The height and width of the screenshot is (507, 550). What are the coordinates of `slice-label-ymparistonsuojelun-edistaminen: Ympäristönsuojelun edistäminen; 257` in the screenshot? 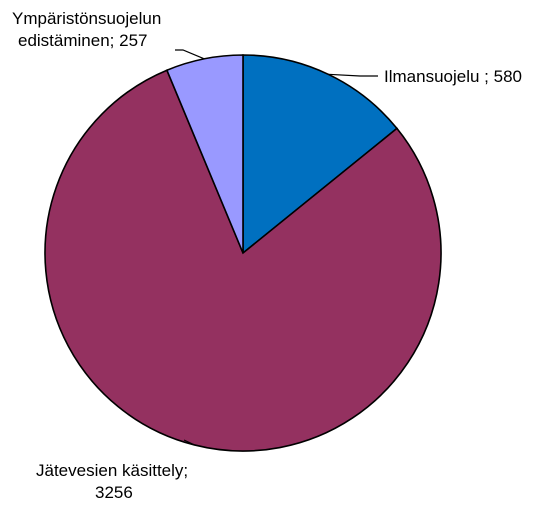 It's located at (89, 29).